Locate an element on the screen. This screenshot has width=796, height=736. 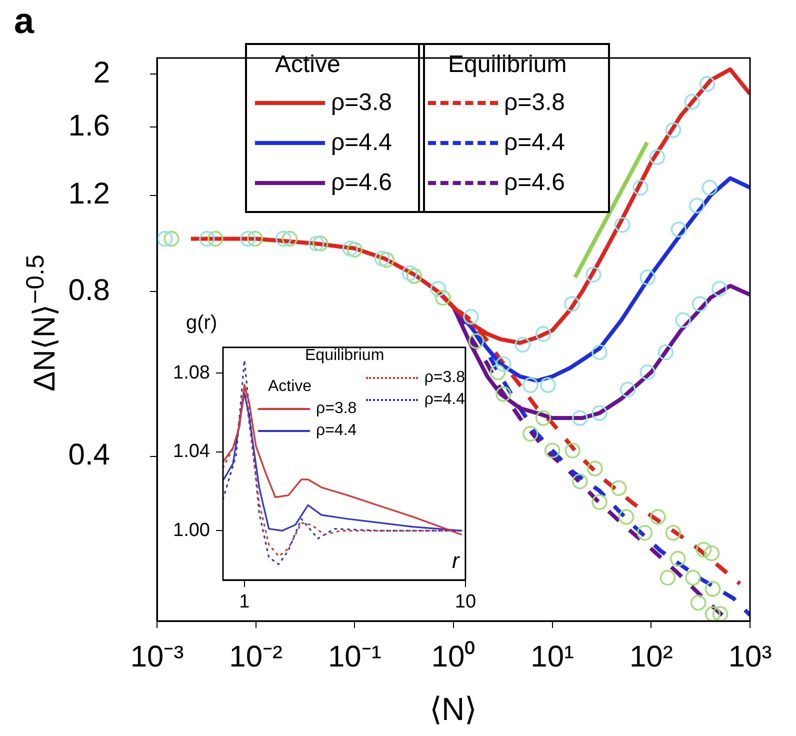
x-tick-label: 10⁻¹ is located at coordinates (355, 657).